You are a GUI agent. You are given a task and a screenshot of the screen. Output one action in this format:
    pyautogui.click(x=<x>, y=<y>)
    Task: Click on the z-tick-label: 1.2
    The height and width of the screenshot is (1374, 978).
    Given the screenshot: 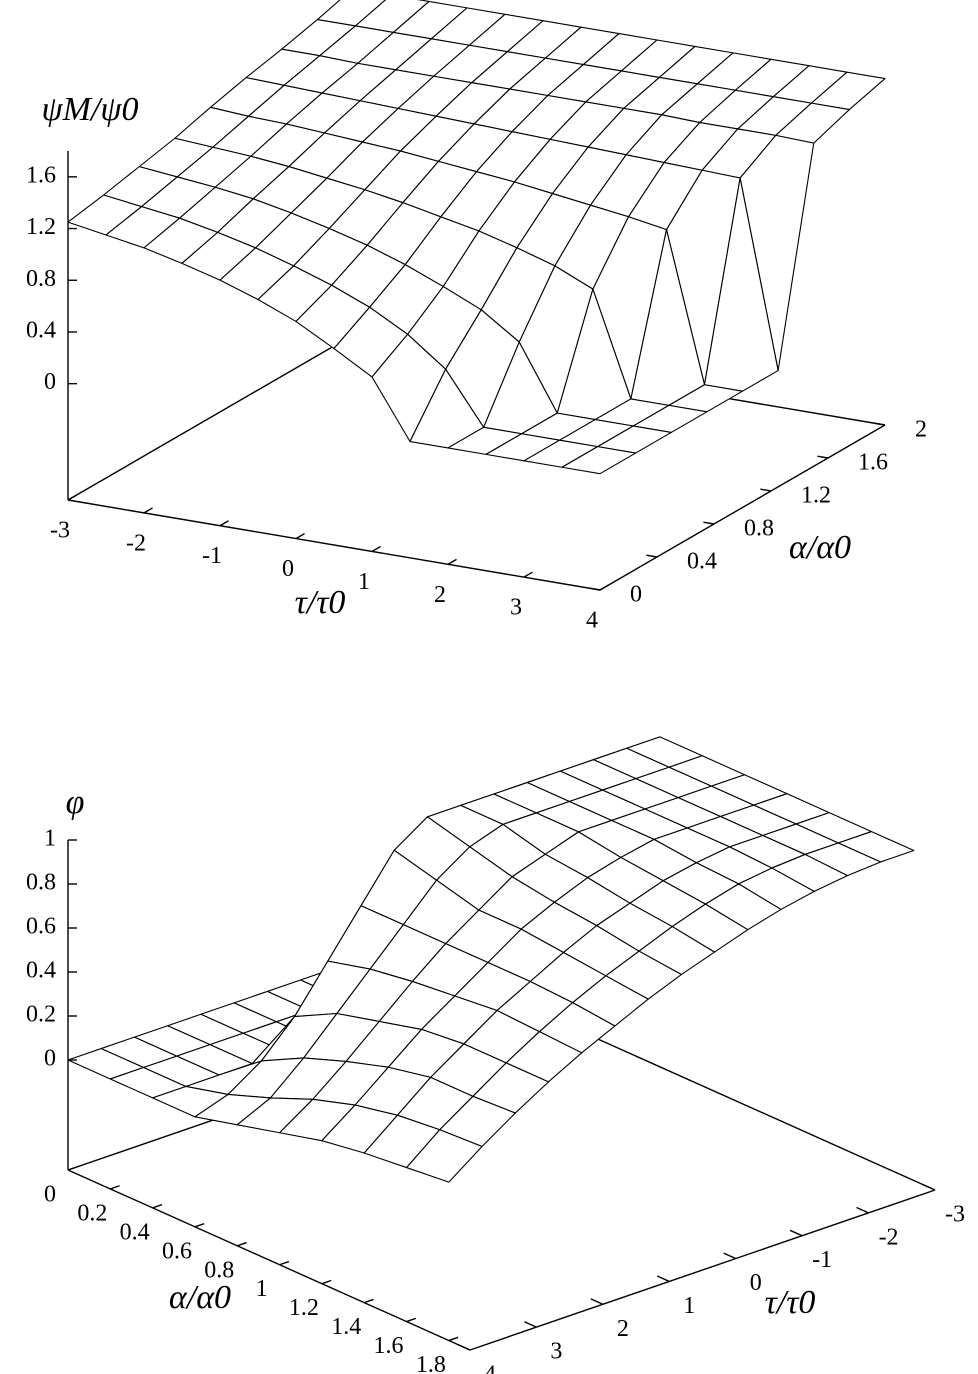 What is the action you would take?
    pyautogui.click(x=41, y=227)
    